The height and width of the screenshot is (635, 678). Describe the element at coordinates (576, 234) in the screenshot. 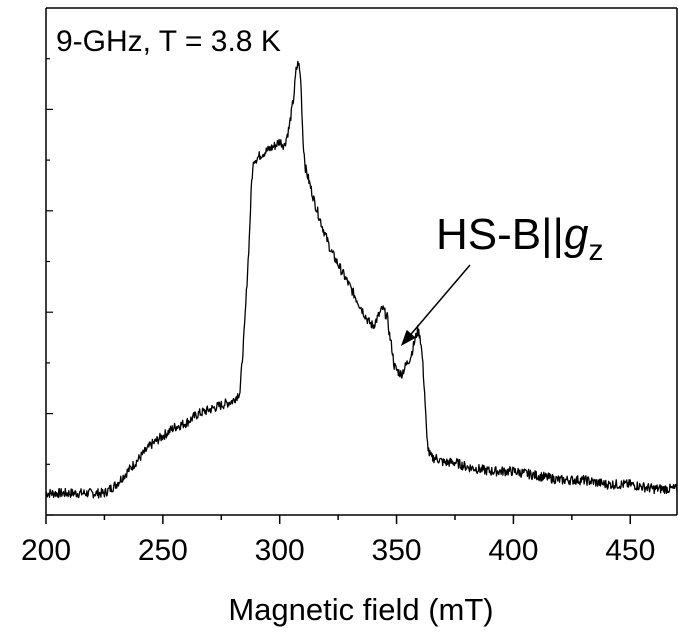

I see `feature-symbol: g` at that location.